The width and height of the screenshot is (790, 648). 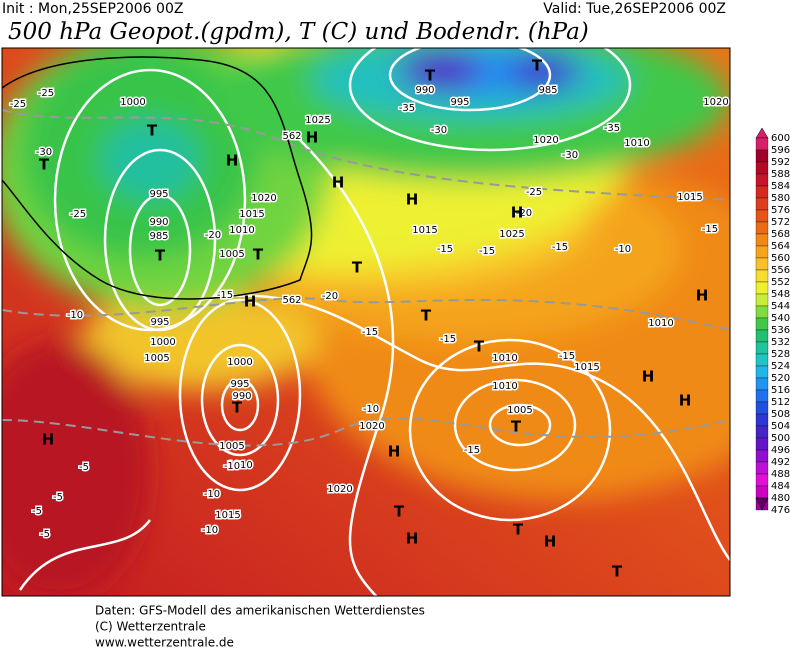 I want to click on map-label: 1015, so click(x=424, y=230).